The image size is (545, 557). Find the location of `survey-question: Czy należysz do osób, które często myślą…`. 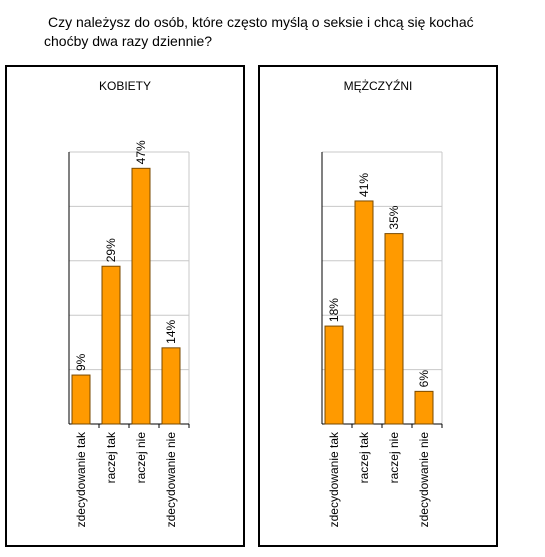

survey-question: Czy należysz do osób, które często myślą… is located at coordinates (279, 32).